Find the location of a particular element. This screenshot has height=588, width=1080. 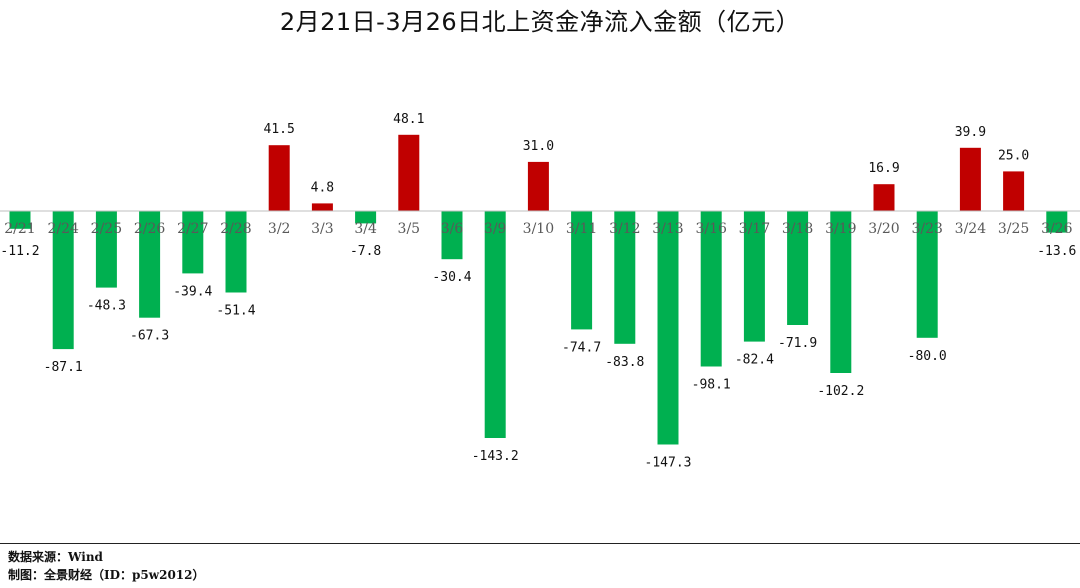

data-label: -102.2 is located at coordinates (840, 391).